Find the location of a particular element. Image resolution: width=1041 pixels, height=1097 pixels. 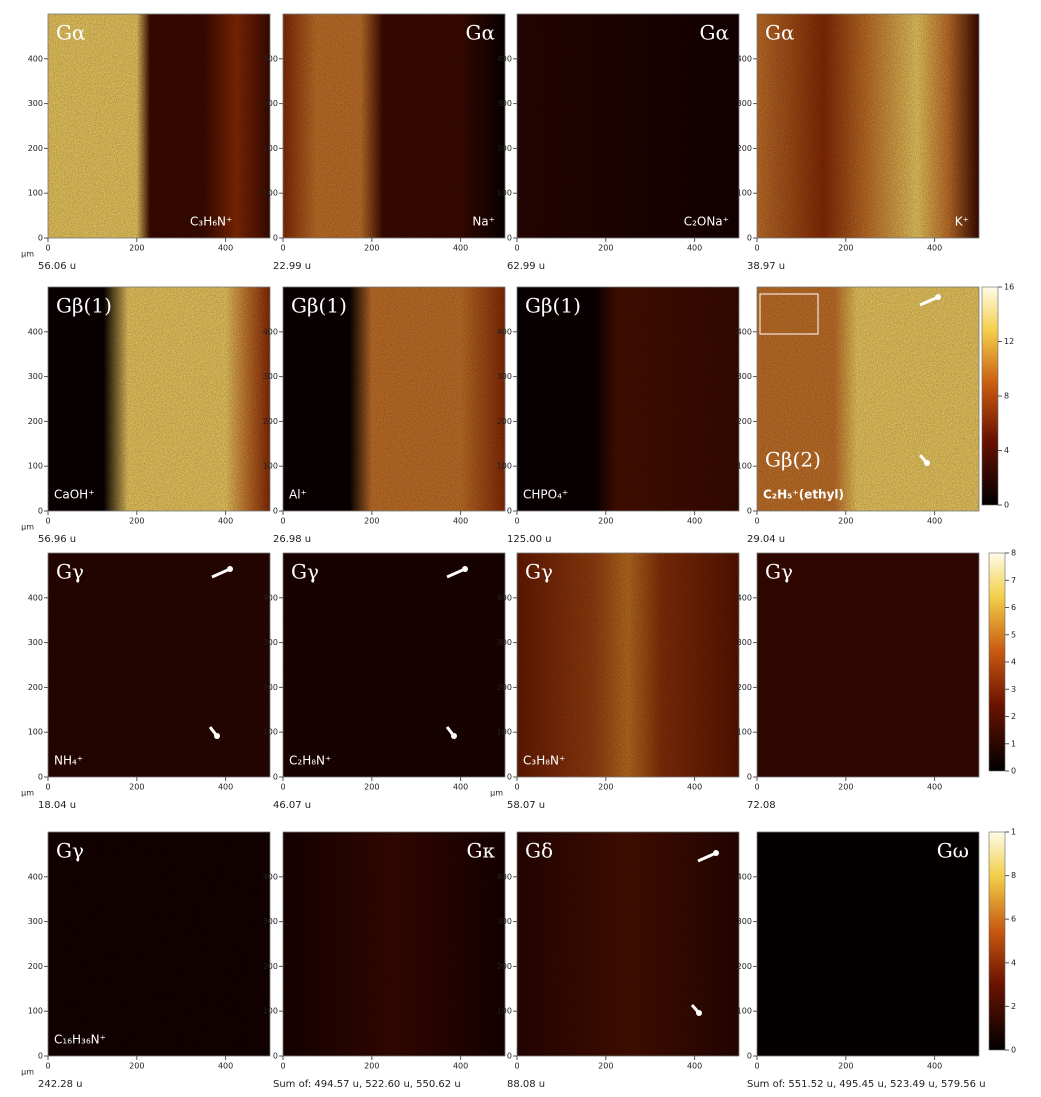

mass-label: 26.98 u is located at coordinates (292, 539).